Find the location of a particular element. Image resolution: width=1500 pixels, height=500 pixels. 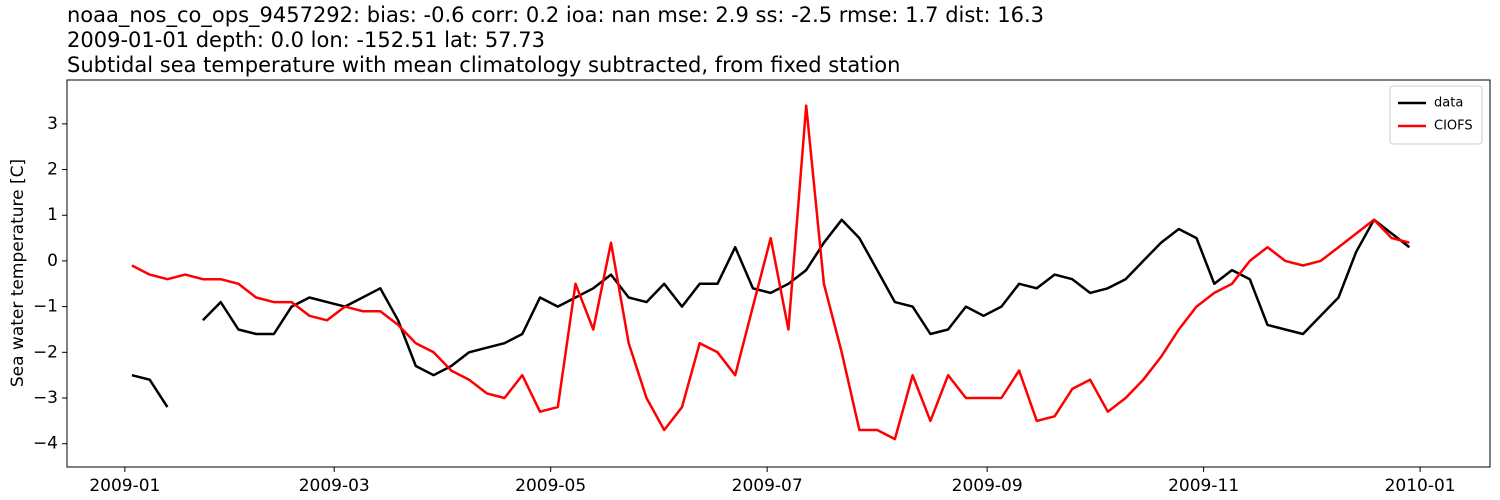

x-tick-label: 2009-09 is located at coordinates (987, 486).